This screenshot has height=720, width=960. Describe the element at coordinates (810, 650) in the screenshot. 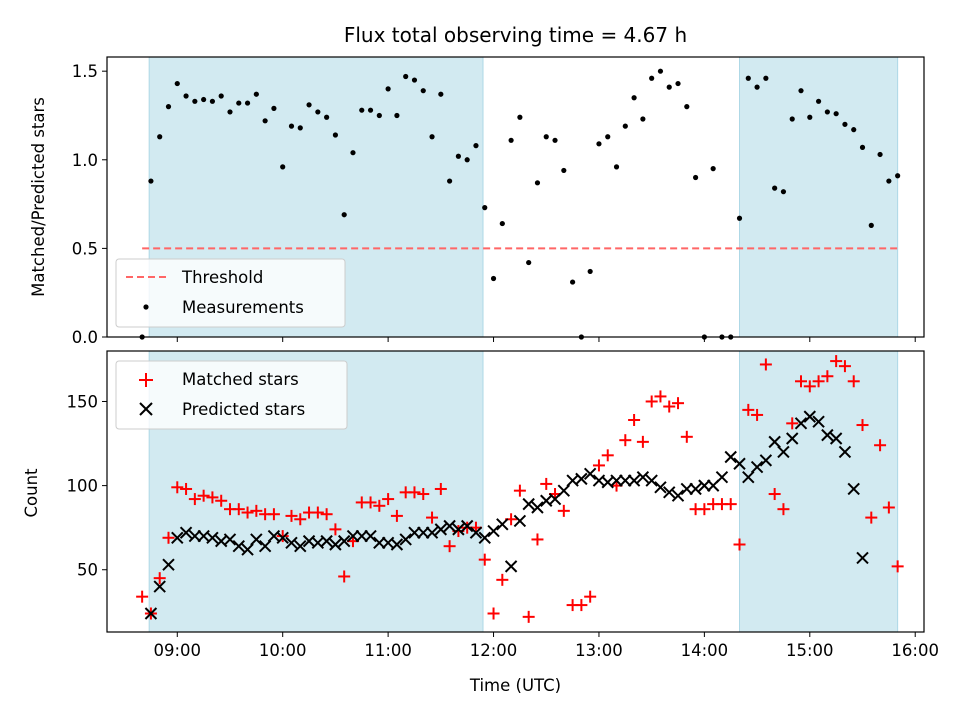

I see `x-tick-label: 15:00` at that location.